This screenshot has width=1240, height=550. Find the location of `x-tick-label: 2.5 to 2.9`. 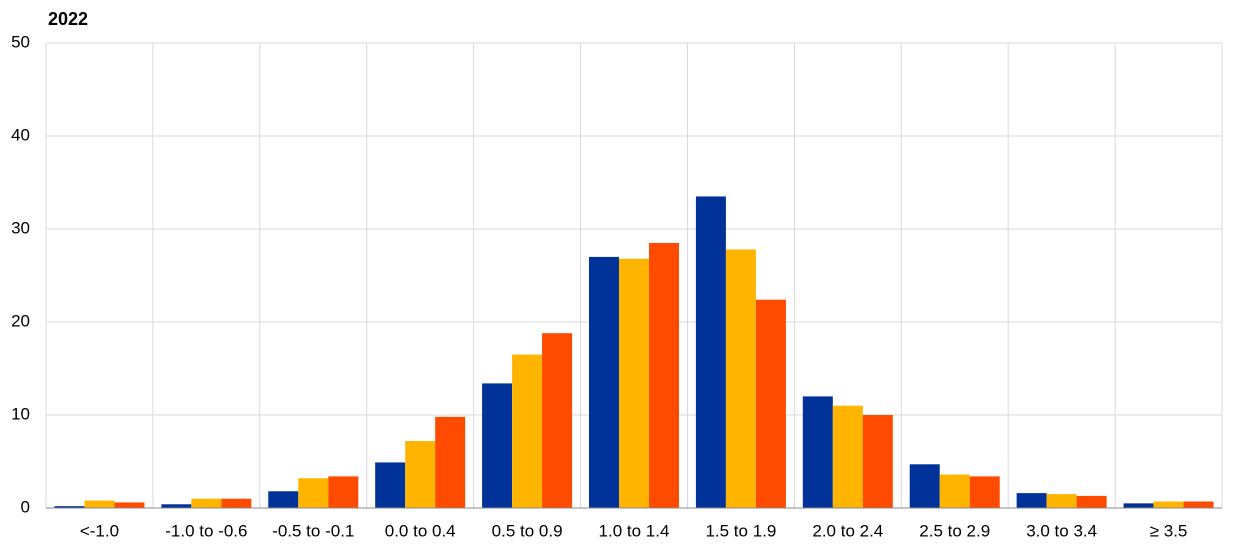

x-tick-label: 2.5 to 2.9 is located at coordinates (954, 530).